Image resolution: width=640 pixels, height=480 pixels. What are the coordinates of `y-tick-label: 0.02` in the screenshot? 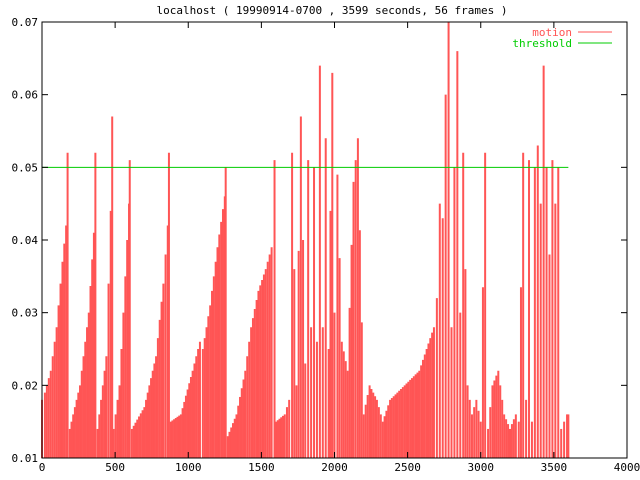 It's located at (25, 385).